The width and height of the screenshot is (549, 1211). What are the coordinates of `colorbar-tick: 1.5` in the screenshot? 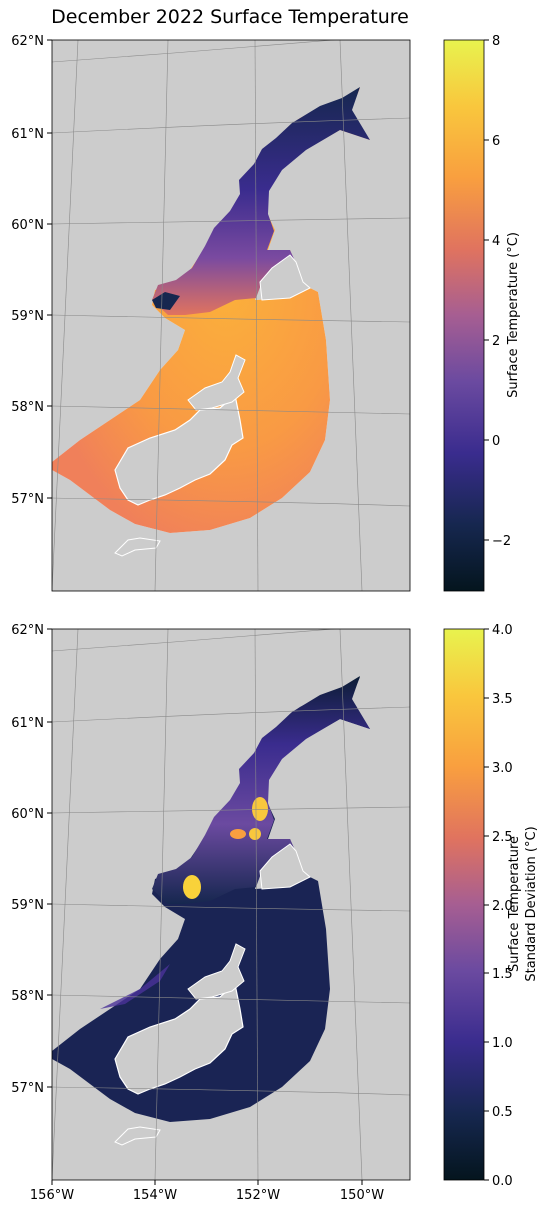 It's located at (502, 974).